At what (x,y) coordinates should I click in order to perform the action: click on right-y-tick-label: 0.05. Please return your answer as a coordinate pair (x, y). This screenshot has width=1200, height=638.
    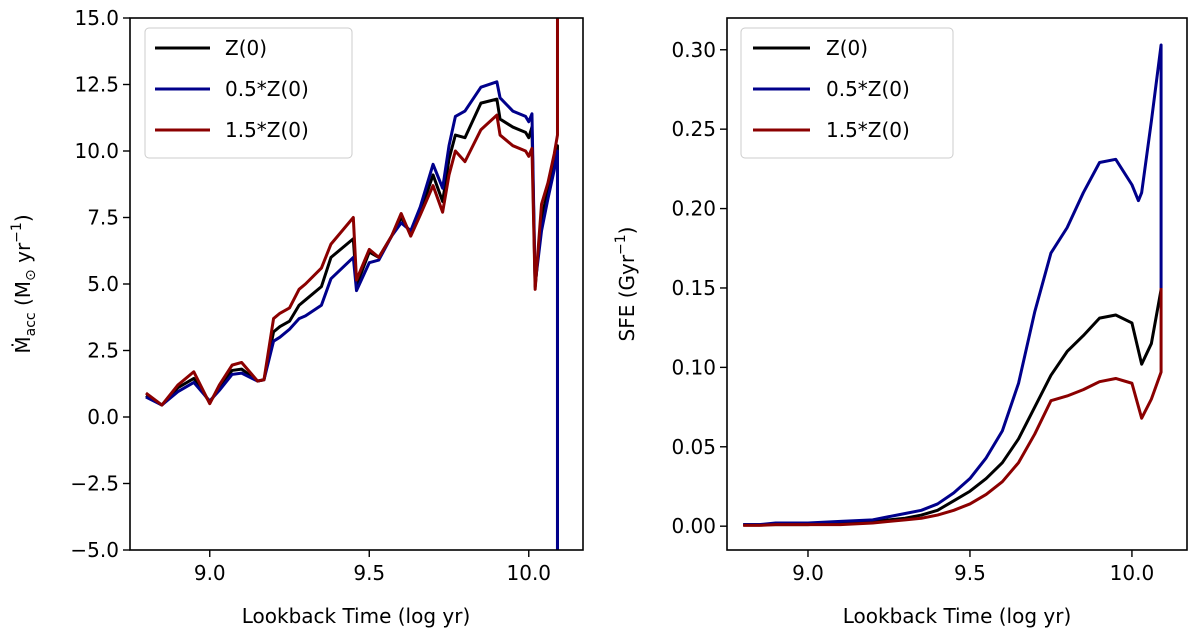
    Looking at the image, I should click on (693, 447).